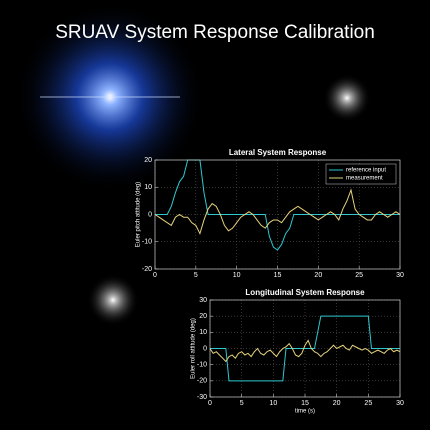  I want to click on chart-title: Lateral System Response, so click(278, 152).